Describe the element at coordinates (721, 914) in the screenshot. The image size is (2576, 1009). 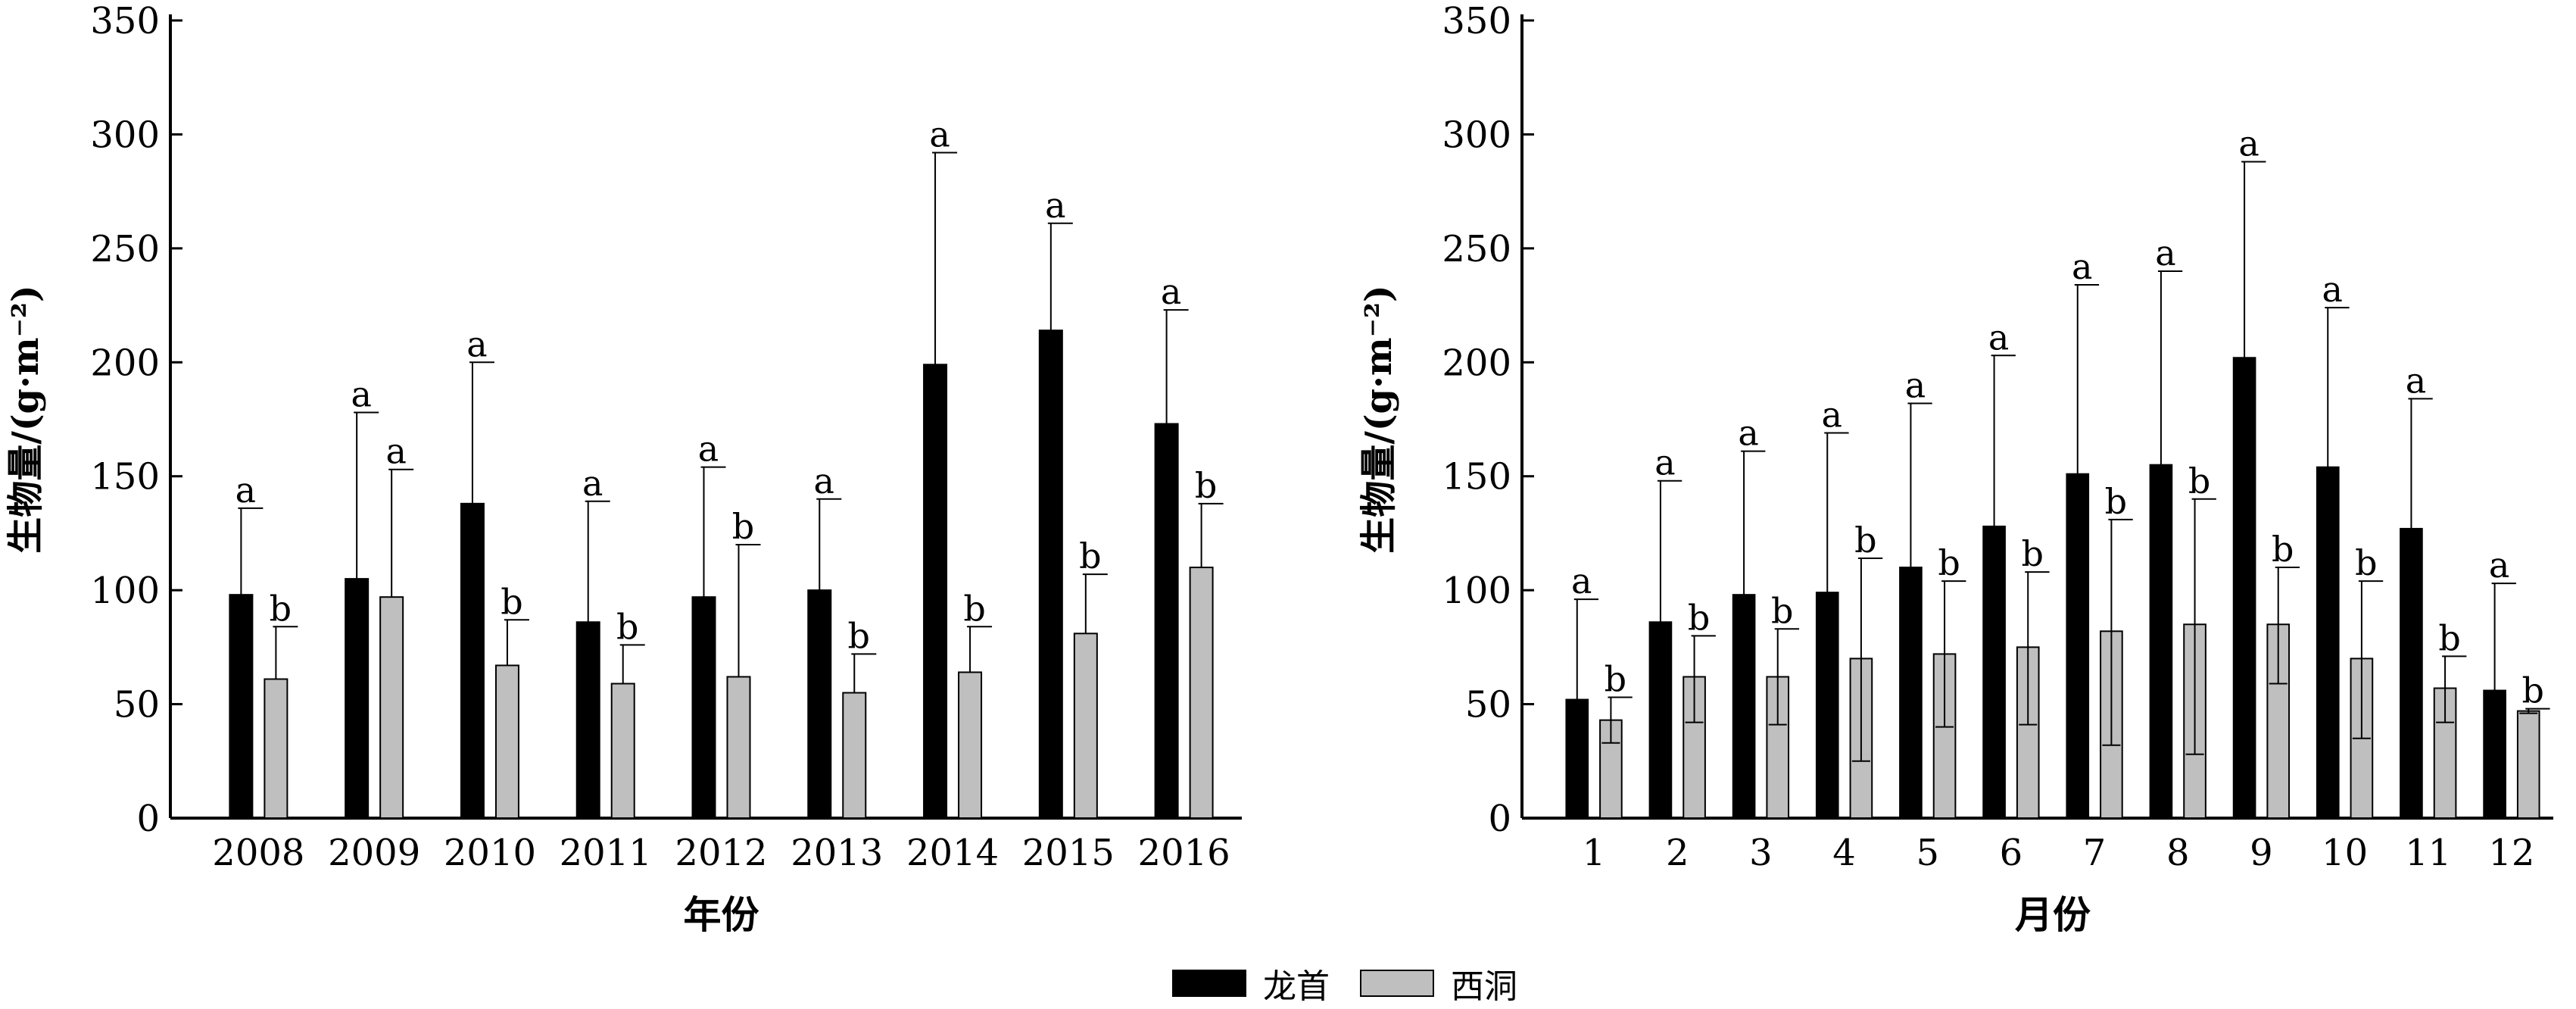
I see `x-axis-label: 年份` at that location.